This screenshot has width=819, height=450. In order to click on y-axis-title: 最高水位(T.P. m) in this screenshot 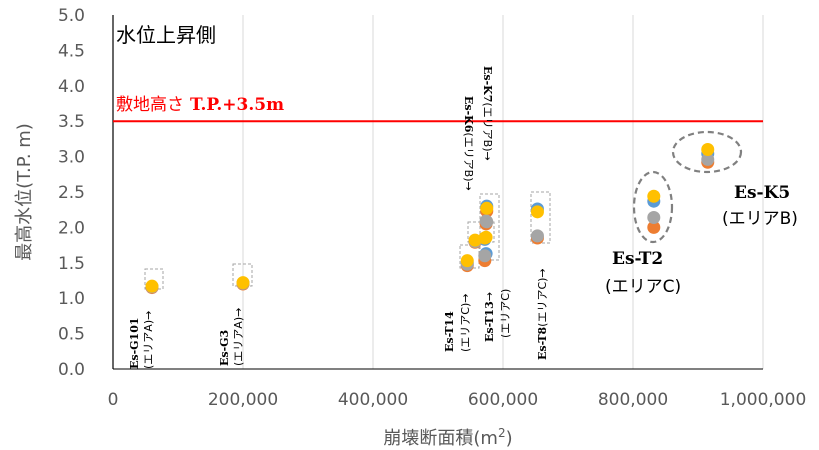, I will do `click(24, 192)`.